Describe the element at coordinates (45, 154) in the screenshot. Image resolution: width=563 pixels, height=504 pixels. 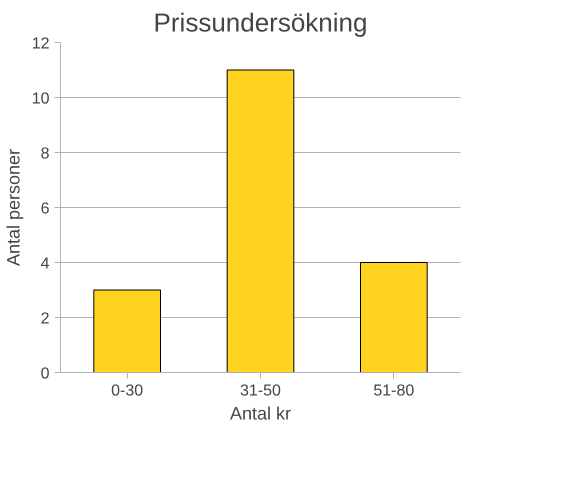
I see `y-tick-label: 8` at that location.